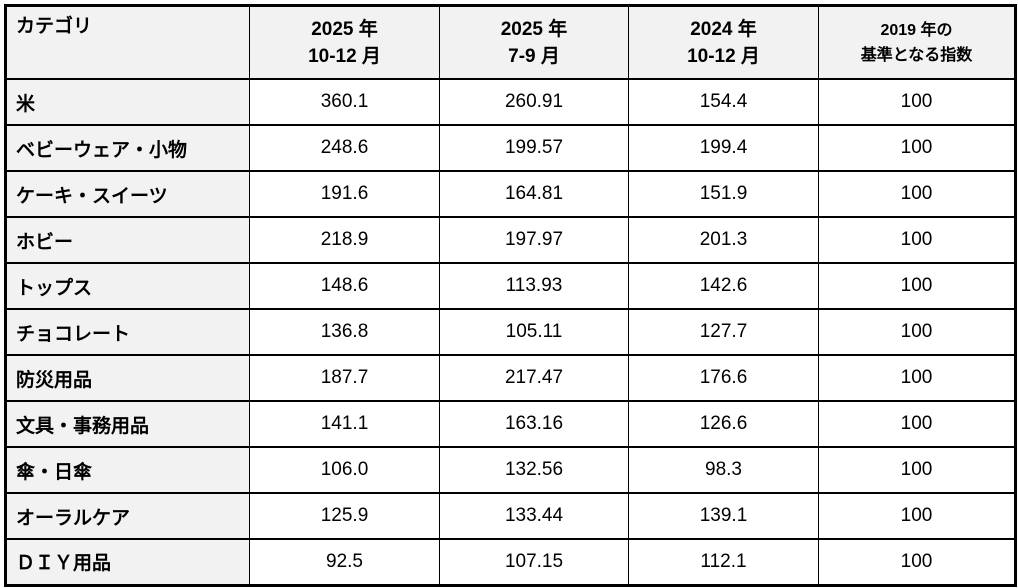 This screenshot has height=588, width=1018. What do you see at coordinates (723, 194) in the screenshot?
I see `value-cell-2024-q4: 151.9` at bounding box center [723, 194].